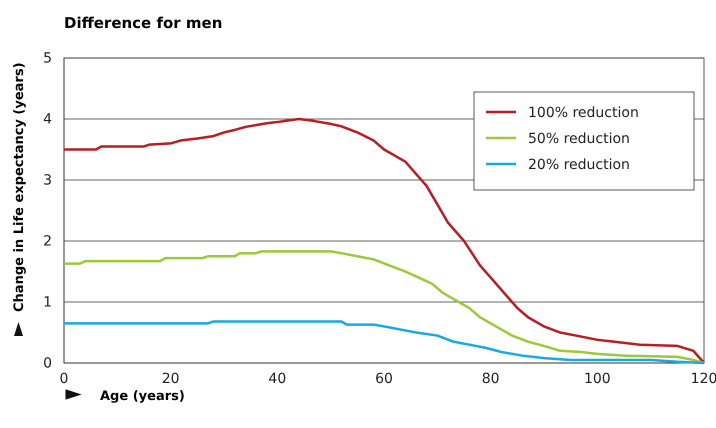  I want to click on x-axis-title: Age (years), so click(142, 396).